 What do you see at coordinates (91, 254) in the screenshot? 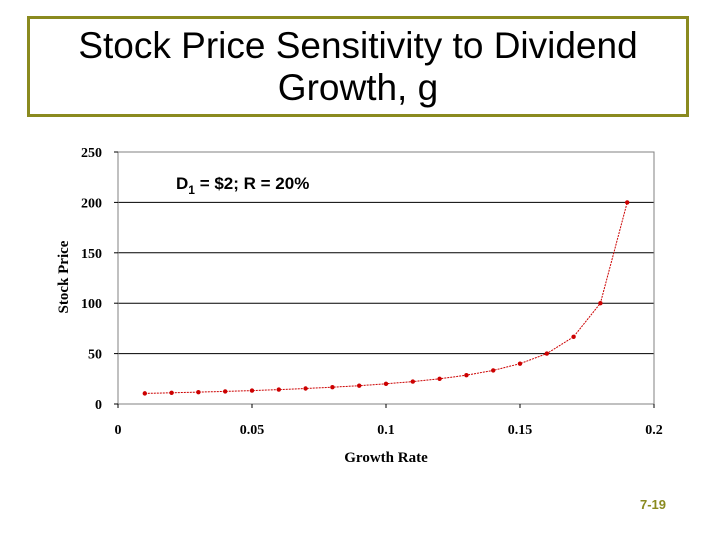
I see `y-tick-label: 150` at bounding box center [91, 254].